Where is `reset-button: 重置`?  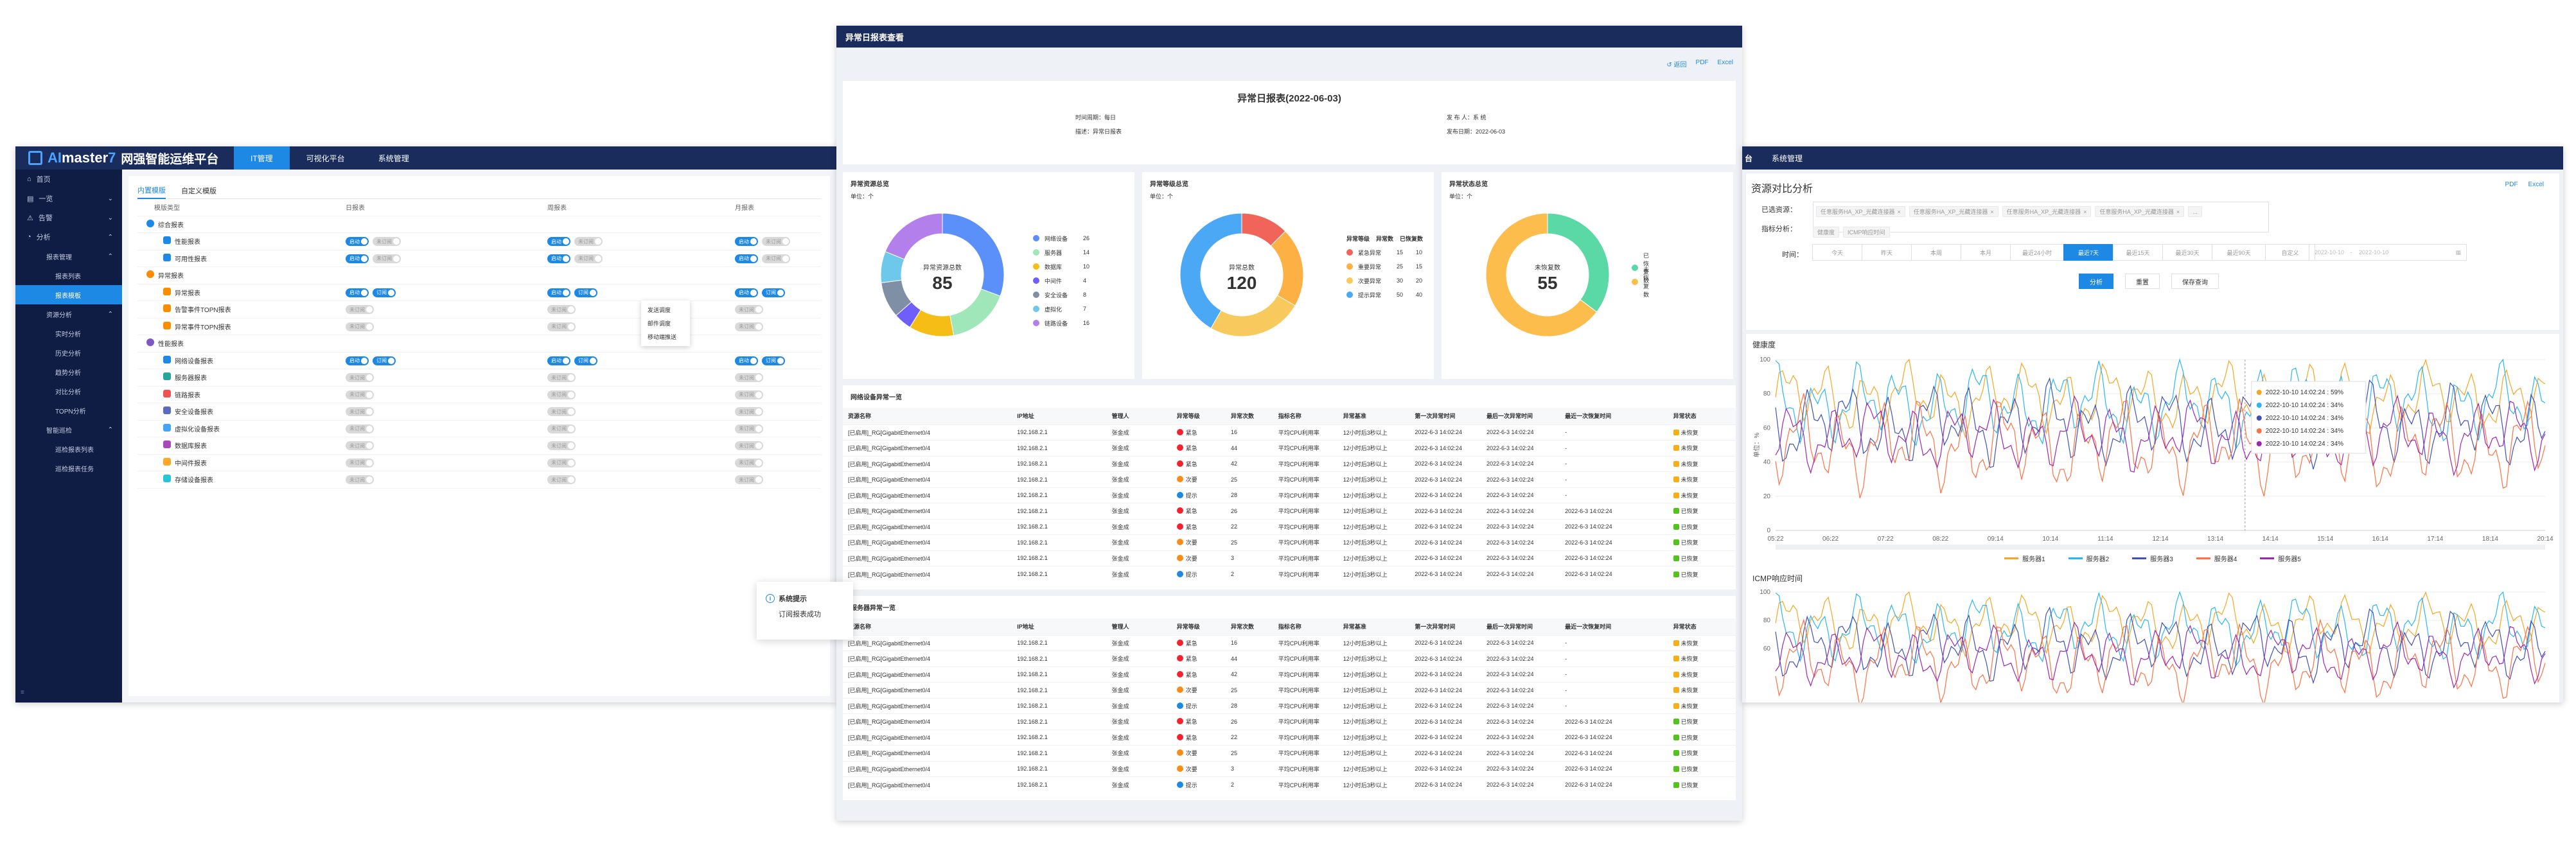 reset-button: 重置 is located at coordinates (2142, 281).